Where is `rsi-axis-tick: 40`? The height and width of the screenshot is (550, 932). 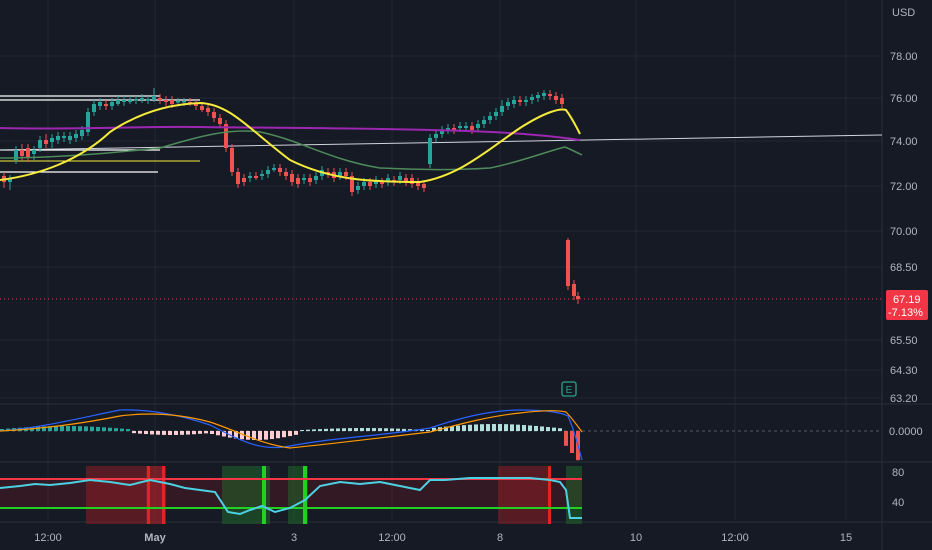 rsi-axis-tick: 40 is located at coordinates (898, 503).